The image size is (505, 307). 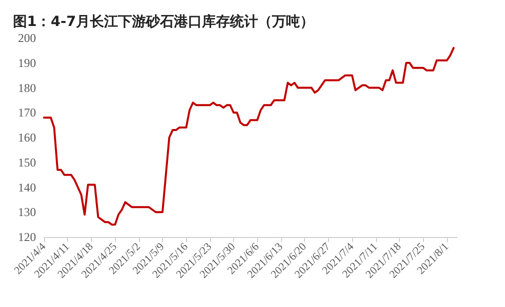 What do you see at coordinates (27, 137) in the screenshot?
I see `y-tick-label: 160` at bounding box center [27, 137].